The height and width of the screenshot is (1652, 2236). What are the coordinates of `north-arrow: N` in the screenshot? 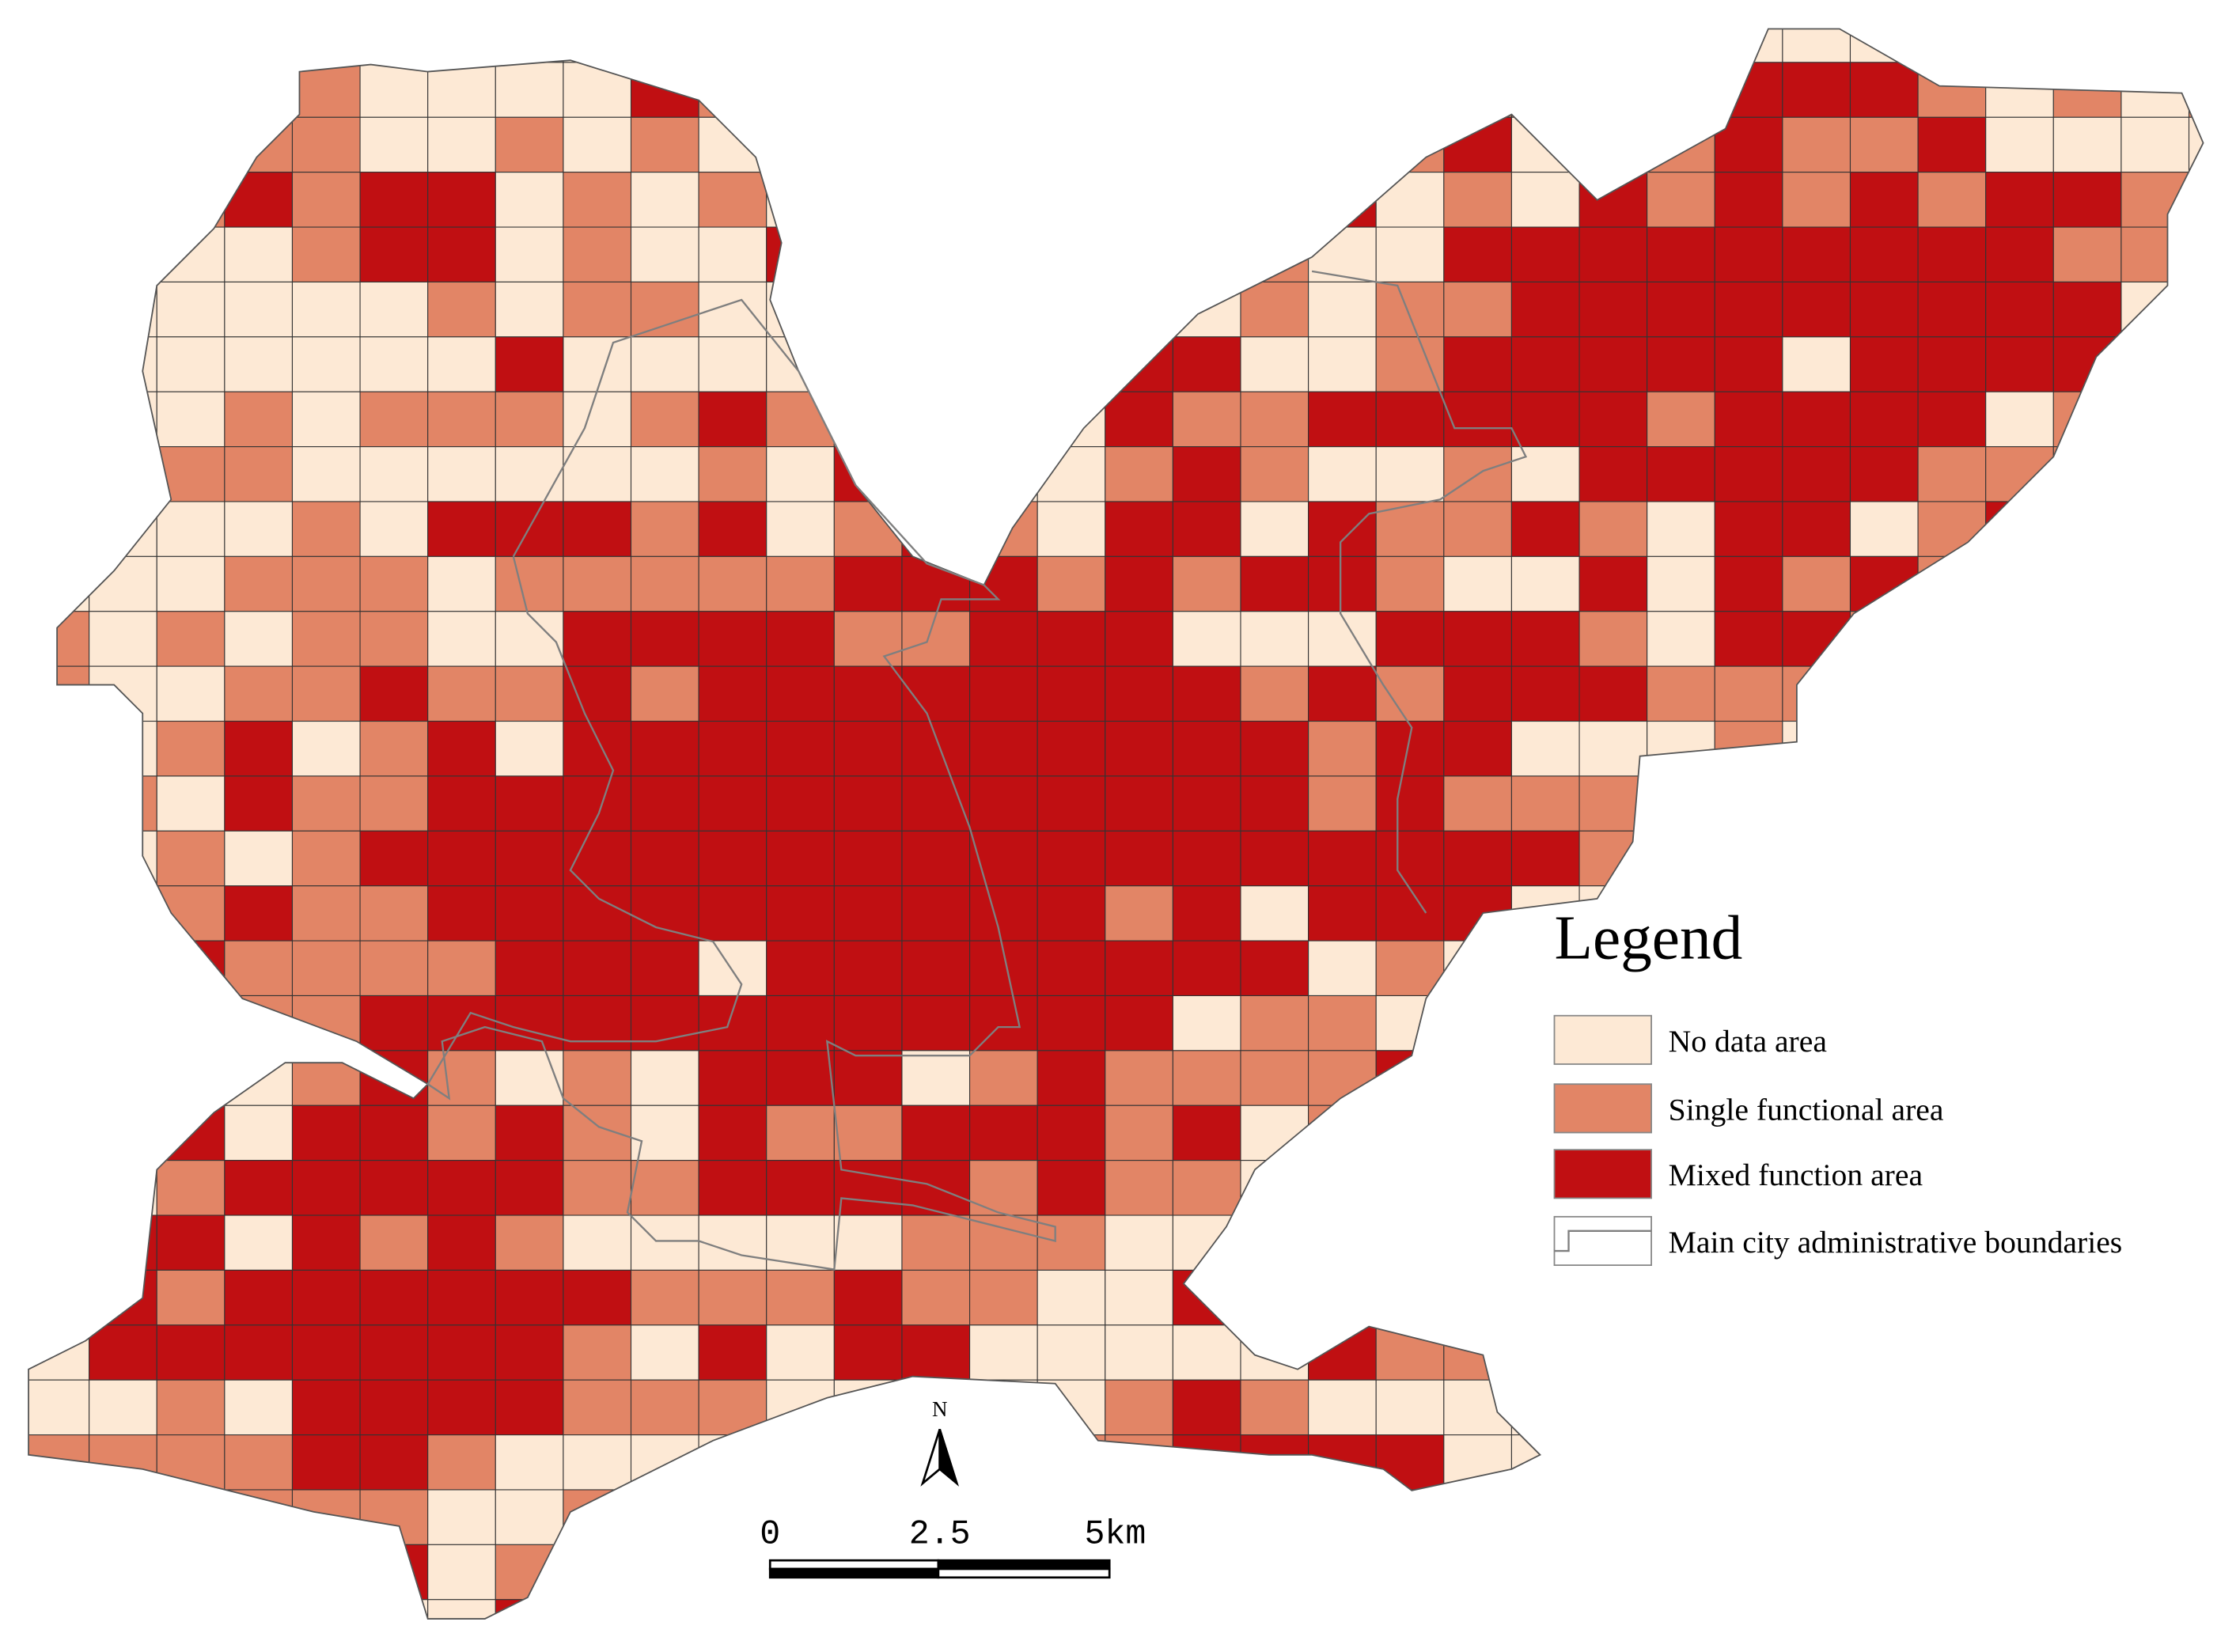 It's located at (940, 1442).